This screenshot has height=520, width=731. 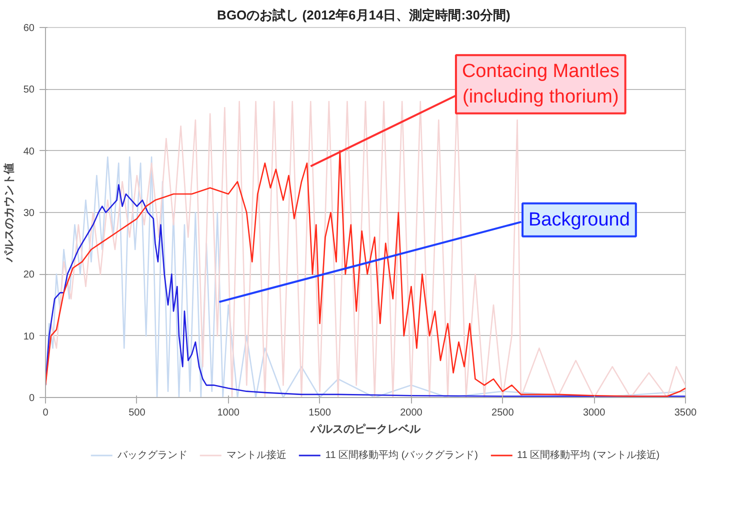 What do you see at coordinates (579, 219) in the screenshot?
I see `annotation: Background` at bounding box center [579, 219].